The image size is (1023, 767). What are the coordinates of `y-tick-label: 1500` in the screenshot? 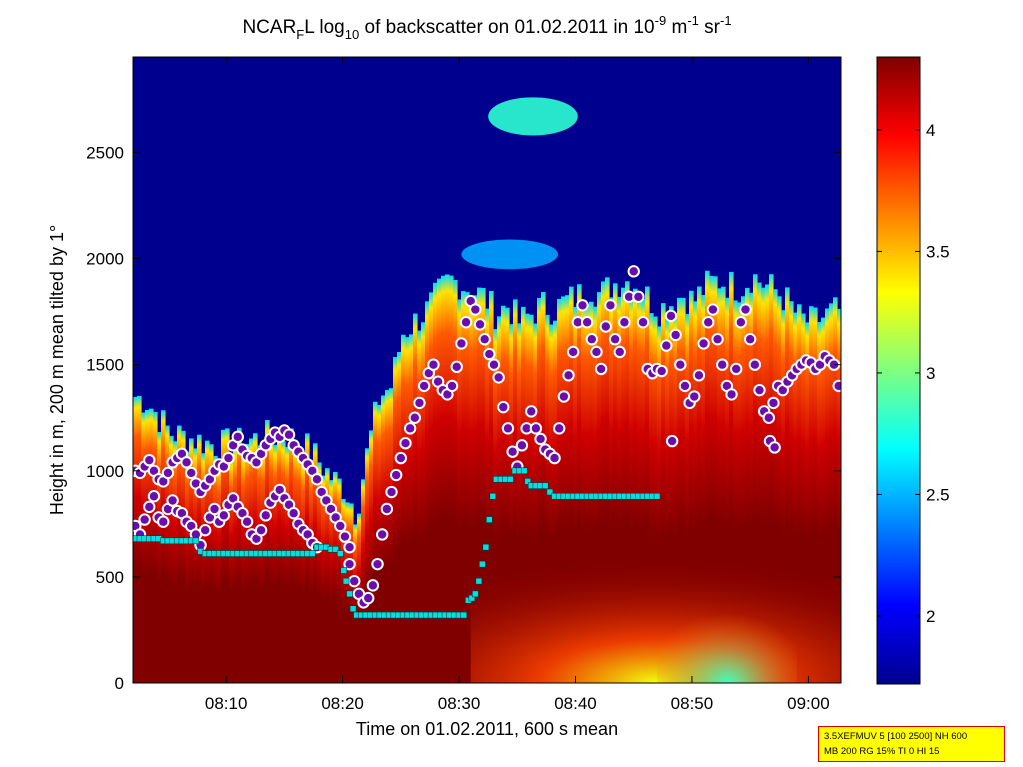 It's located at (105, 365).